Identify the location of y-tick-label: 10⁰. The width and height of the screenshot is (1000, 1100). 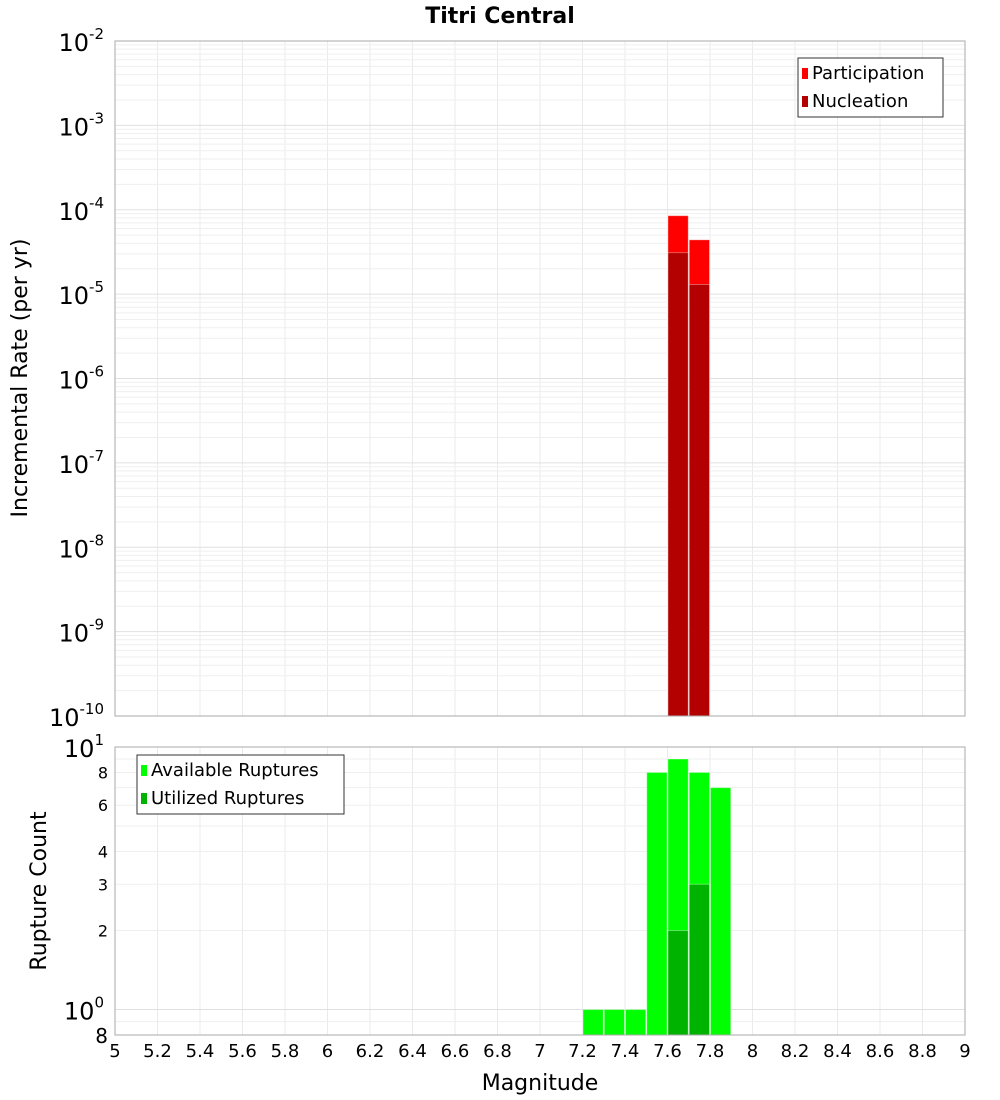
(84, 1010).